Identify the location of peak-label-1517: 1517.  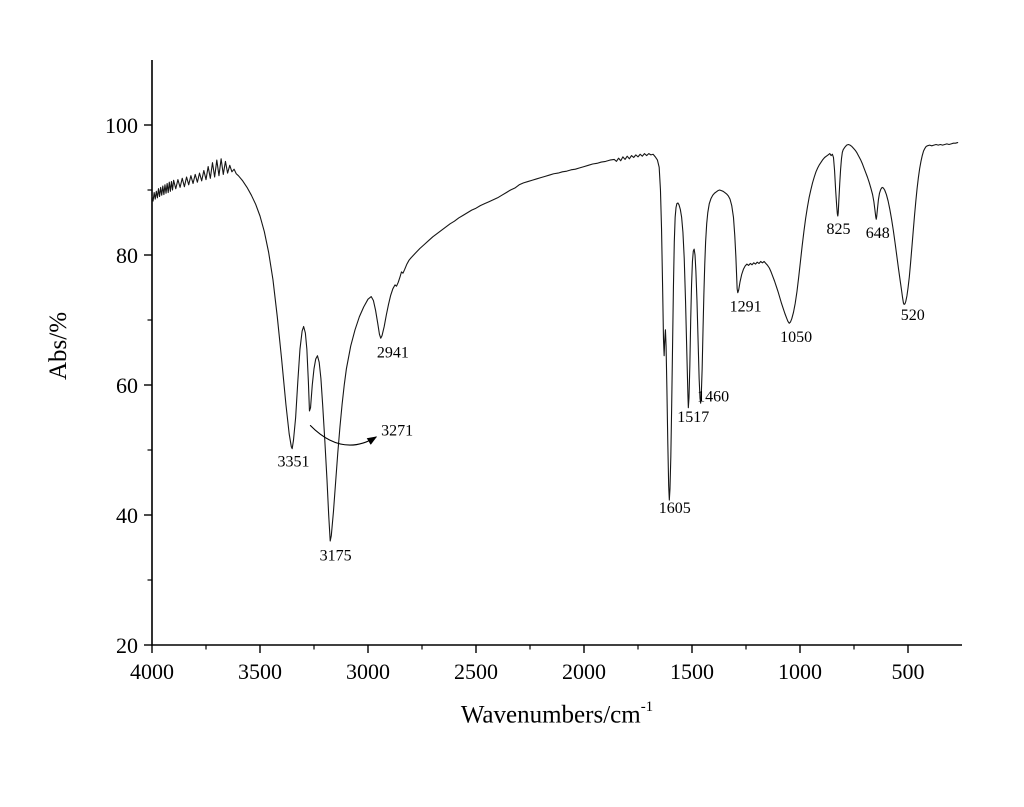
(693, 417).